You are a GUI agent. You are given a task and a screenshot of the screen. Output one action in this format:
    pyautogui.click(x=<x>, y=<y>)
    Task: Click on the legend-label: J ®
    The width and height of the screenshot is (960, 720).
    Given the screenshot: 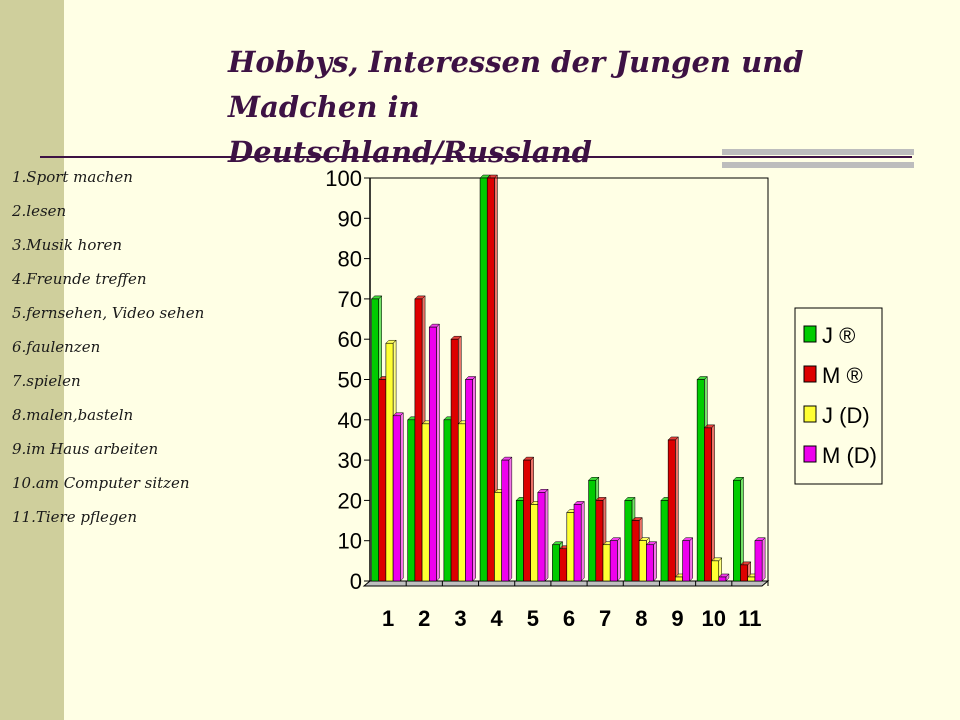 What is the action you would take?
    pyautogui.click(x=838, y=335)
    